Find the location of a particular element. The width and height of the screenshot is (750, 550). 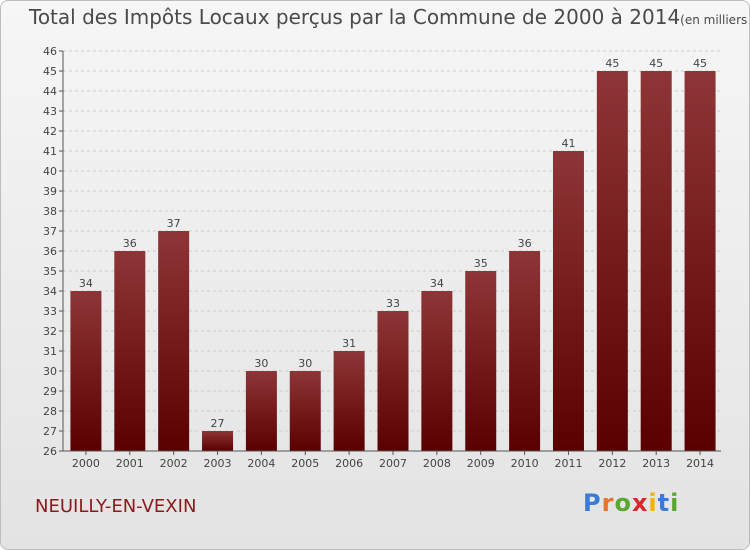

y-tick-label: 43 is located at coordinates (50, 111).